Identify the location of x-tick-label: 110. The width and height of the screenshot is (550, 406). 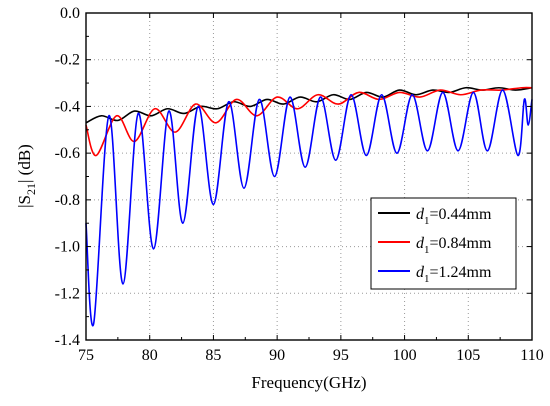
(531, 355).